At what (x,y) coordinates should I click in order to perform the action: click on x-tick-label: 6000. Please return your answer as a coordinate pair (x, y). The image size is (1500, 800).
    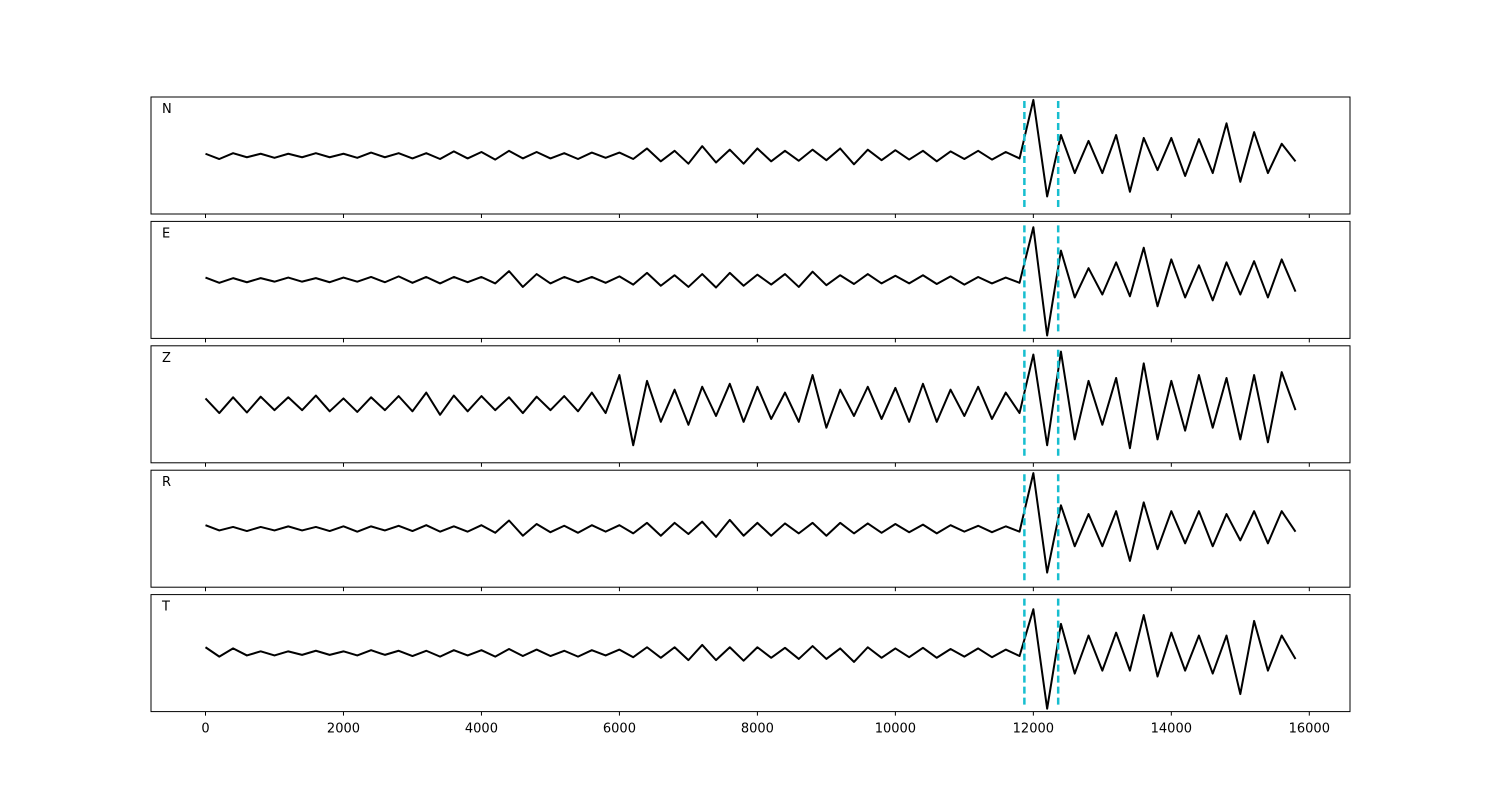
    Looking at the image, I should click on (619, 729).